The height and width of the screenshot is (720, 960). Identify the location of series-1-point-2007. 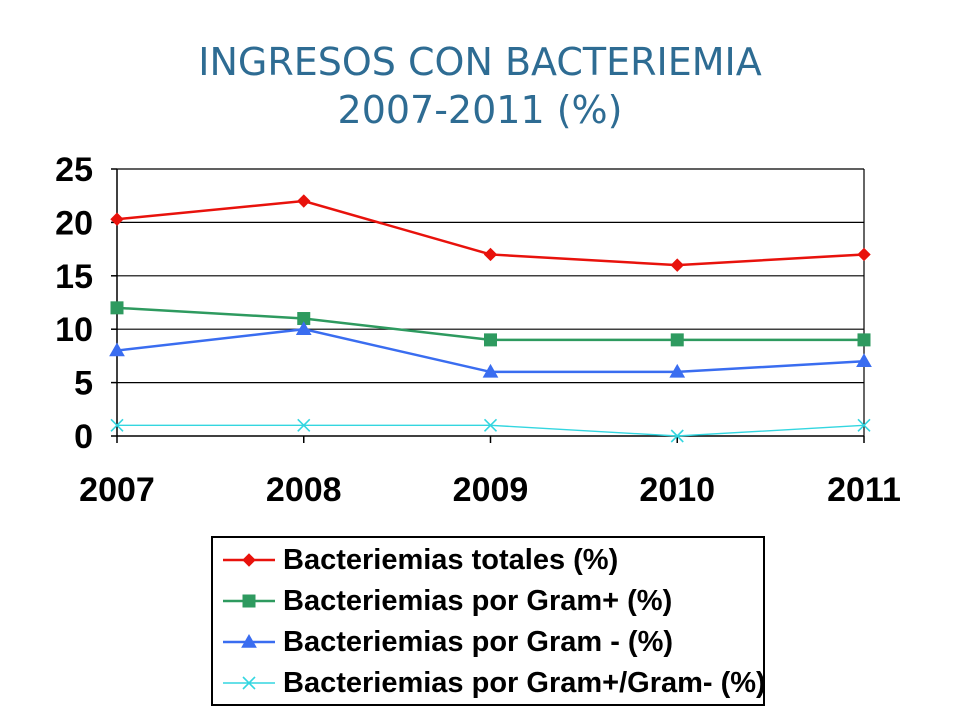
(117, 308).